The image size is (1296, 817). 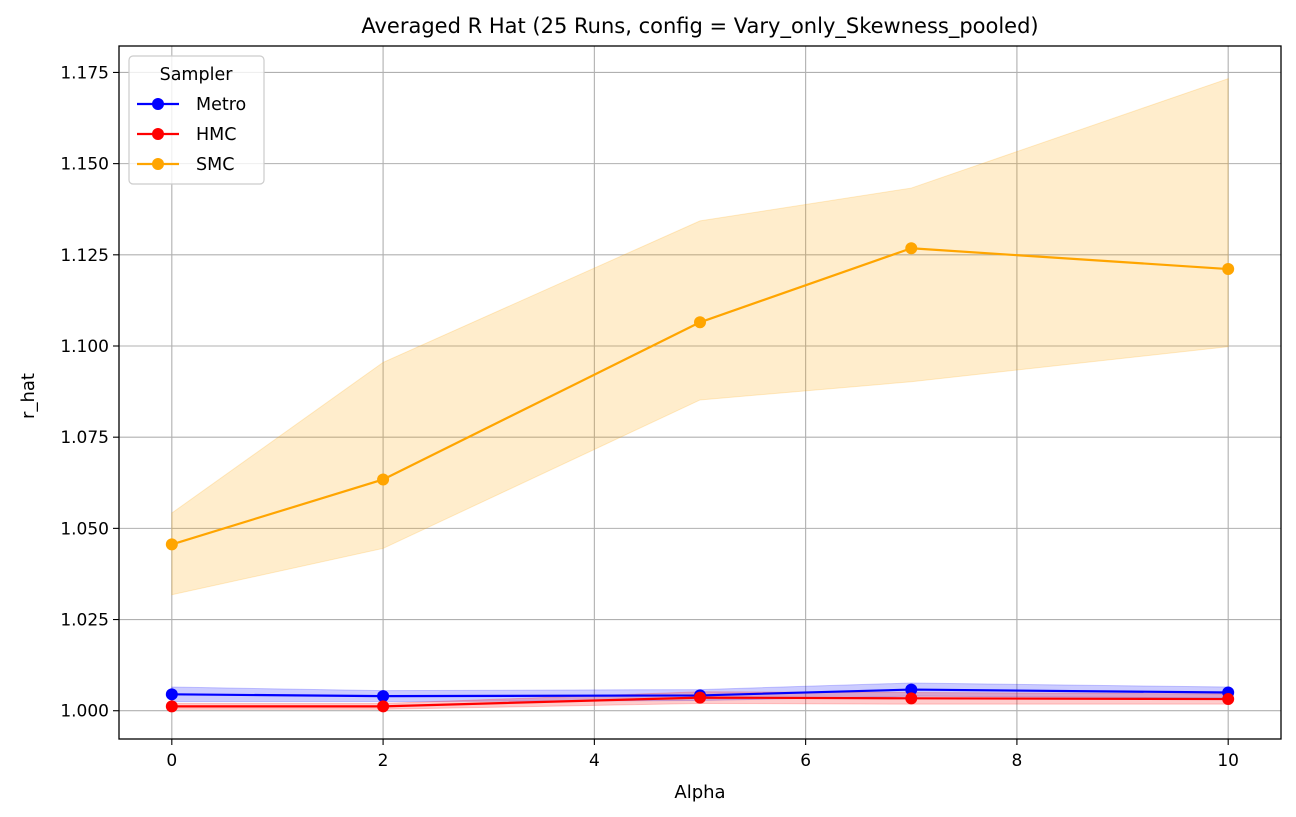 I want to click on hmc-legend-label: HMC, so click(x=216, y=135).